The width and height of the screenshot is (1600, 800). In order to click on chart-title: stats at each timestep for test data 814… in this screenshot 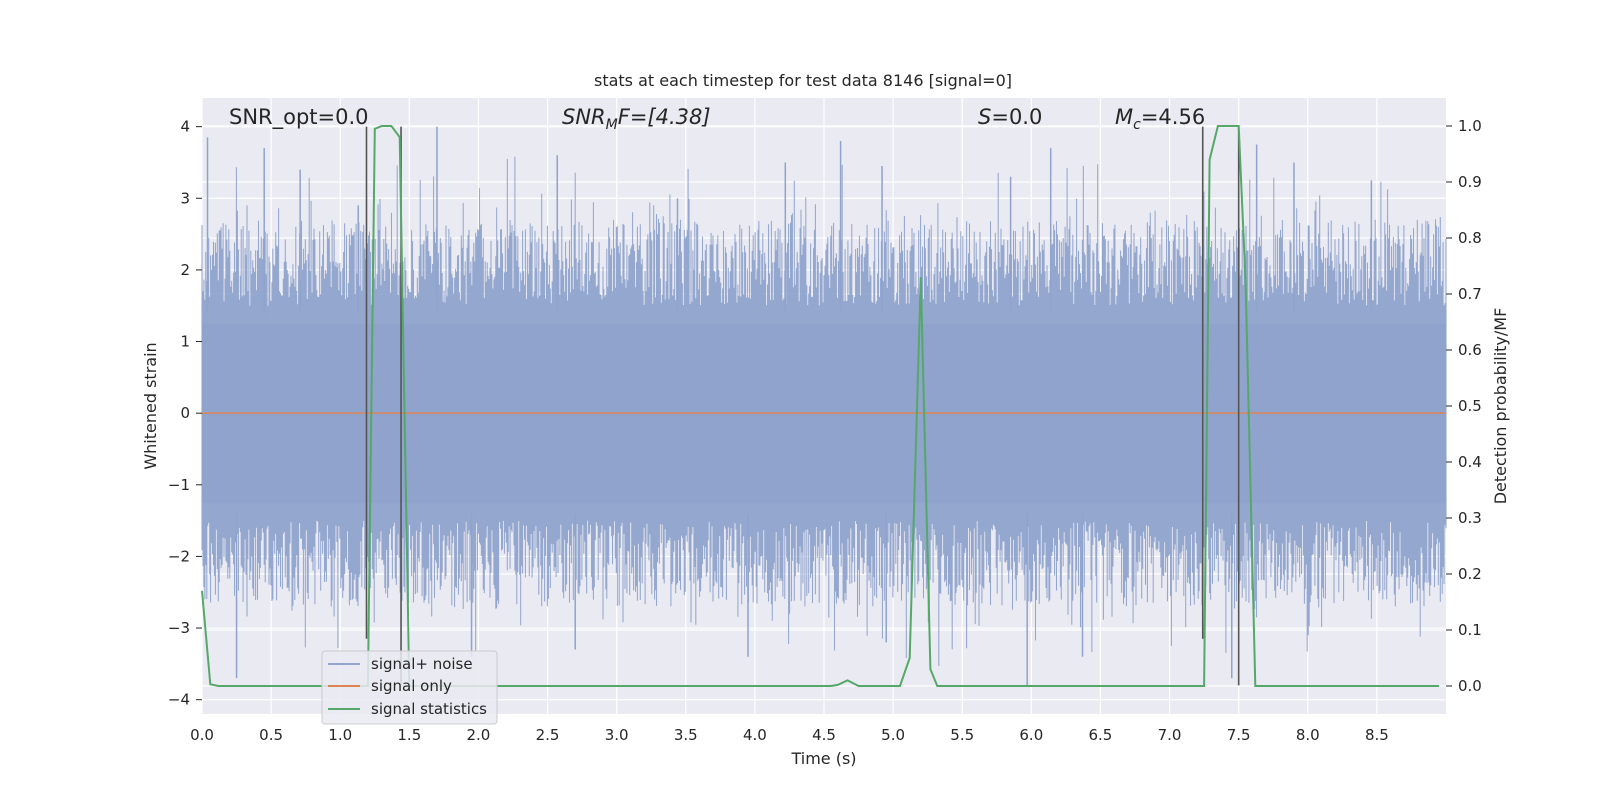, I will do `click(803, 80)`.